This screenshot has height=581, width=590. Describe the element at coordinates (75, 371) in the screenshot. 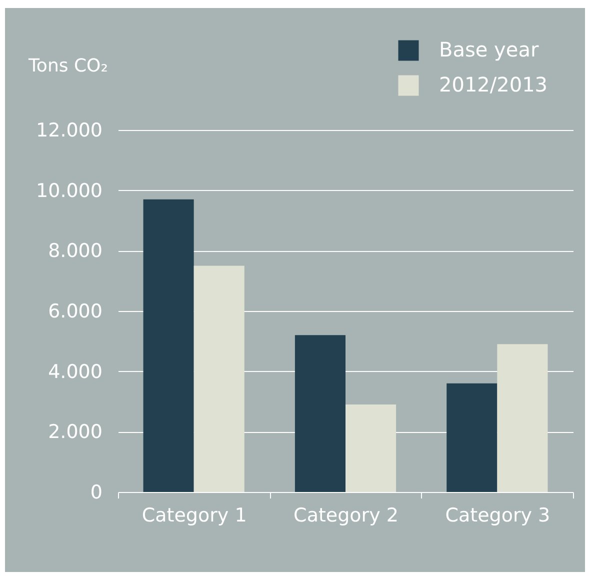

I see `y-tick-label: 4.000` at that location.